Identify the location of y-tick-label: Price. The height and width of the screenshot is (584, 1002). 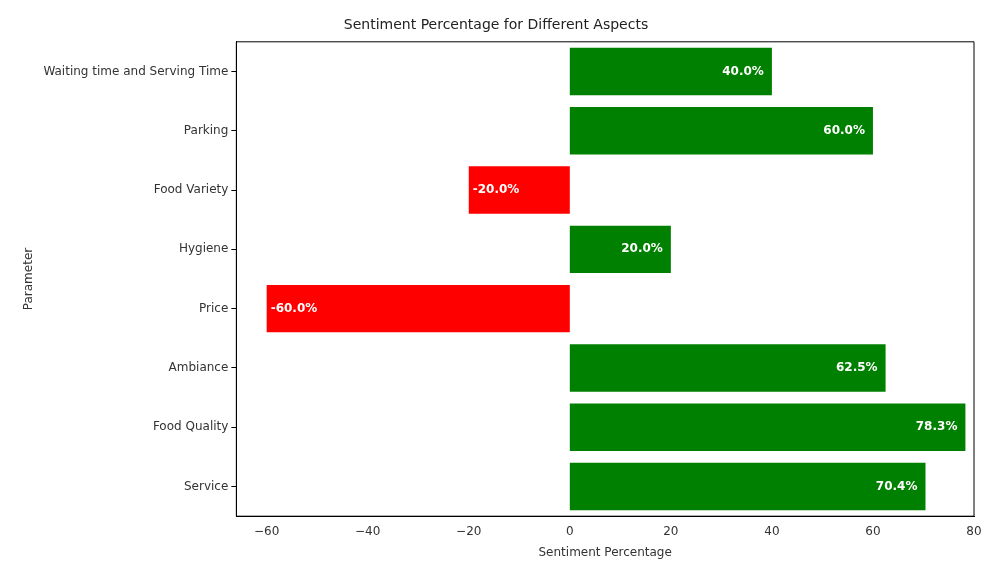
(214, 307).